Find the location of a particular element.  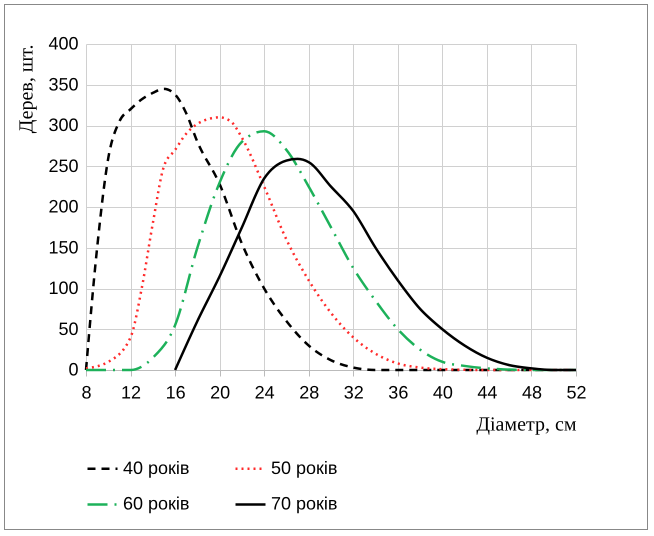

y-axis-title: Дерев, шт. is located at coordinates (26, 89).